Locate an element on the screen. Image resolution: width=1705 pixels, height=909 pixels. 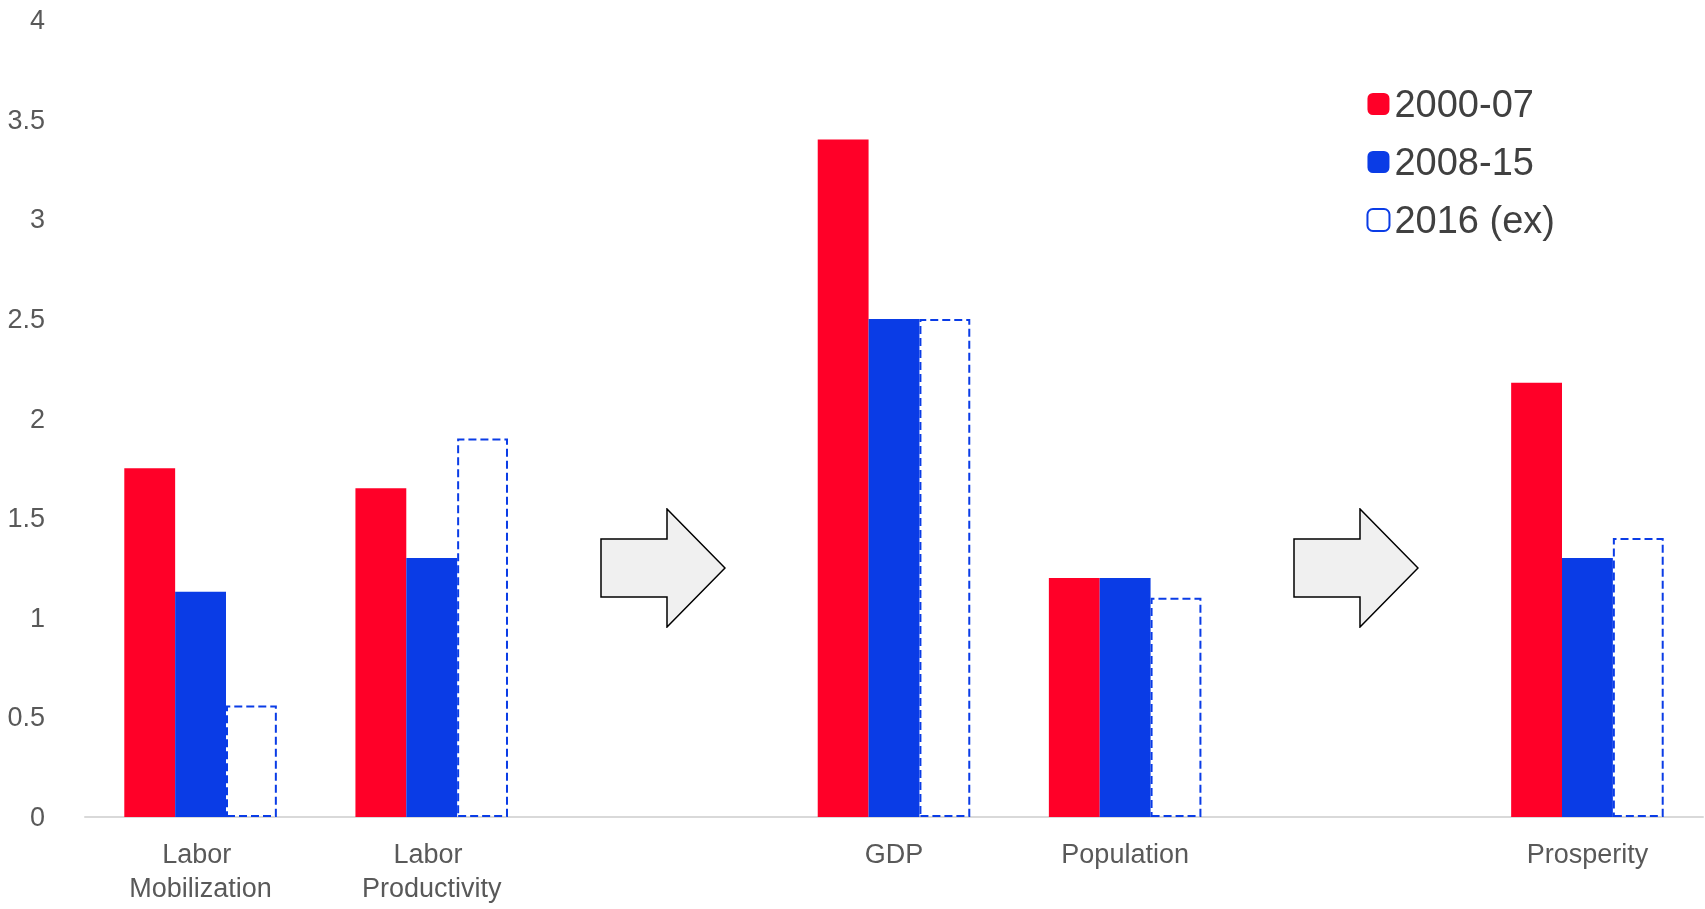
y-tick-label: 4 is located at coordinates (37, 20).